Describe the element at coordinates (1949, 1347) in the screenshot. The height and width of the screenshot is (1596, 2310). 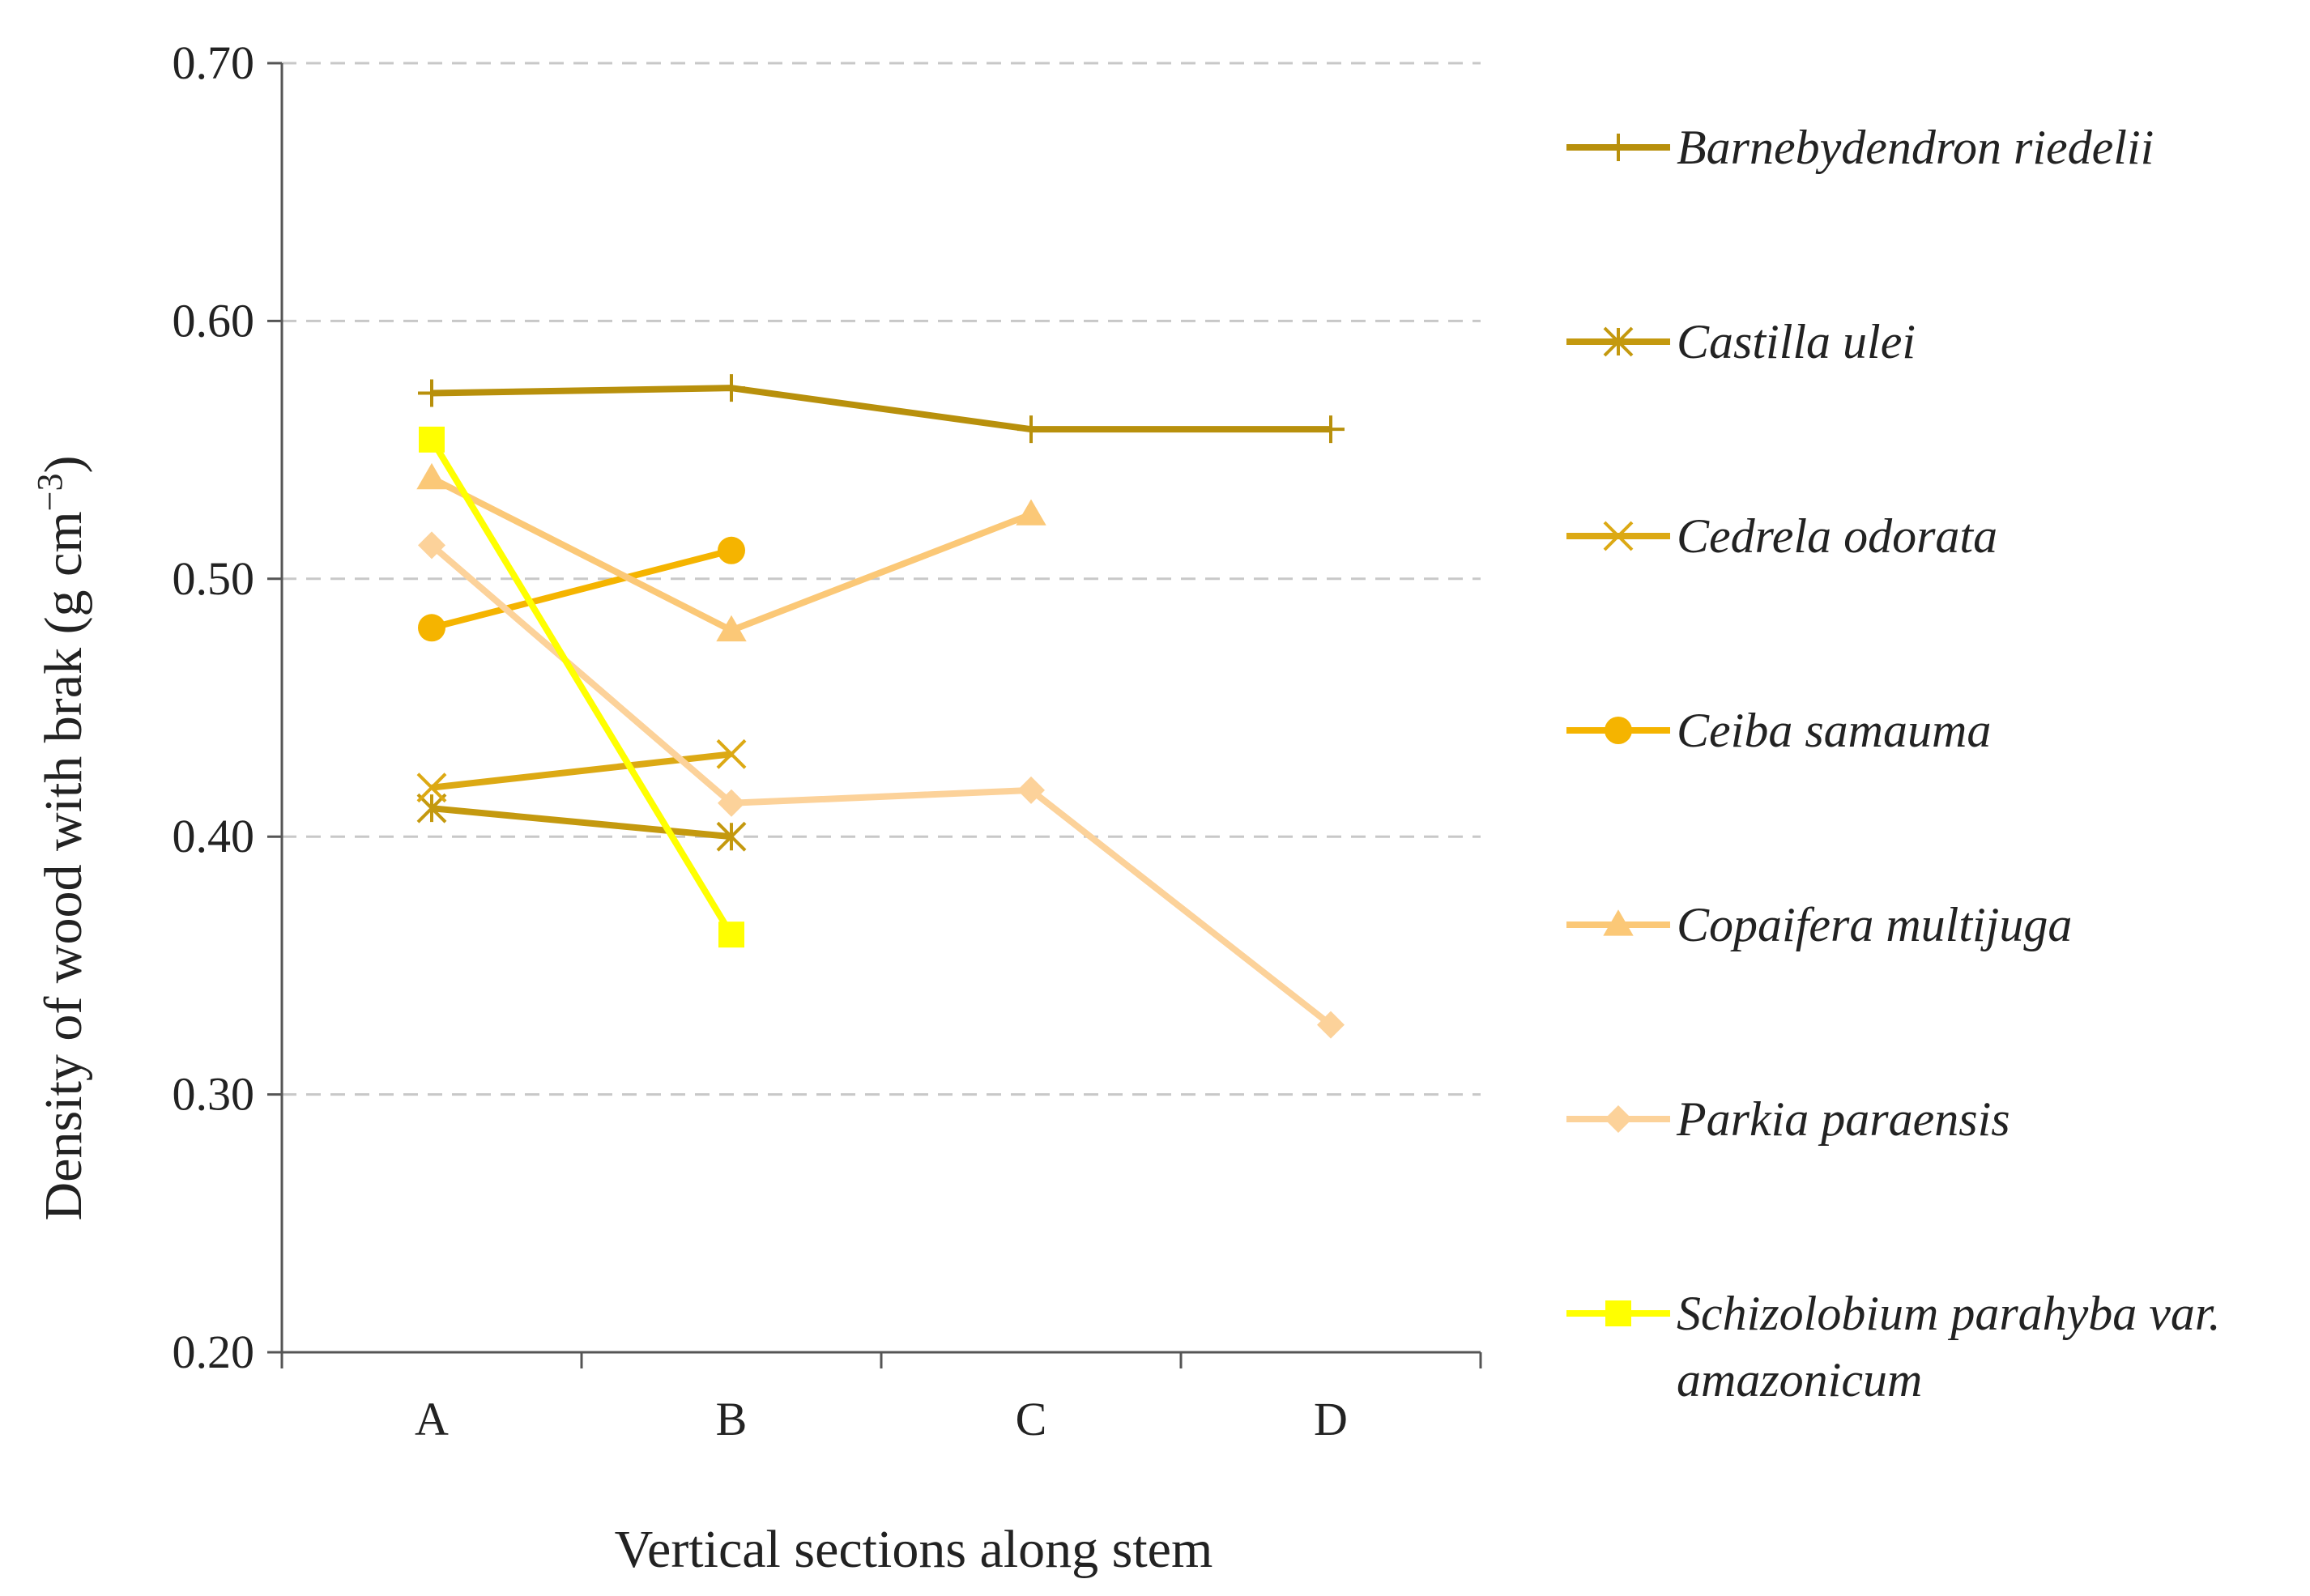
I see `legend-label: Schizolobium parahyba var. amazonicum` at that location.